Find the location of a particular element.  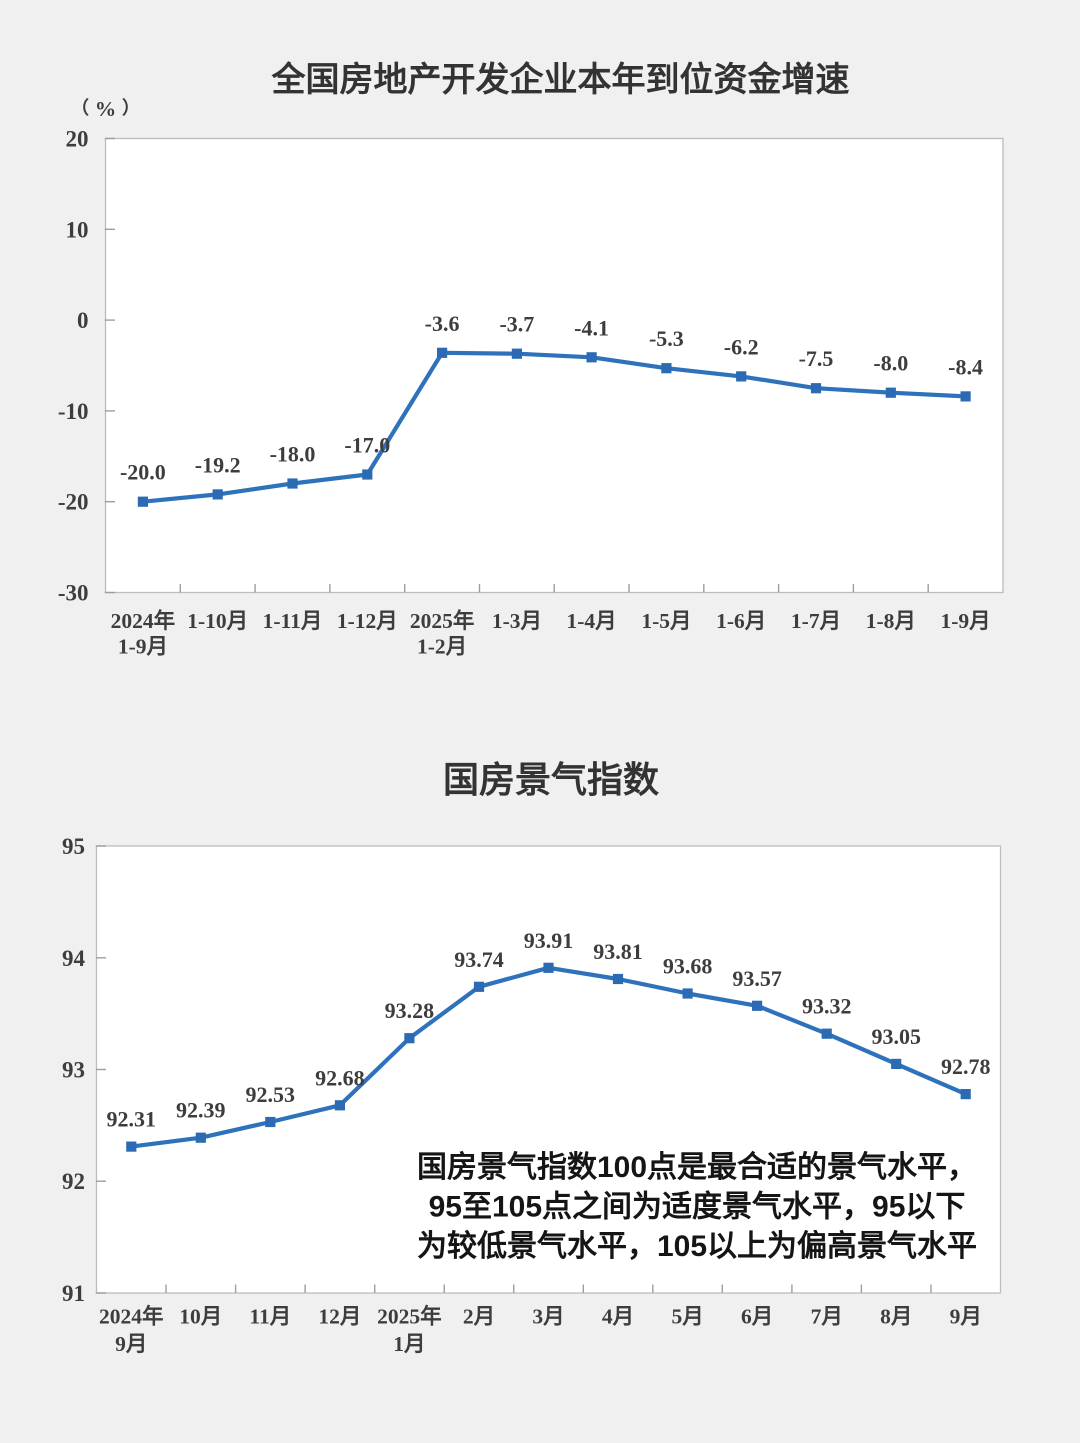

svg-text: -5.3 is located at coordinates (666, 338).